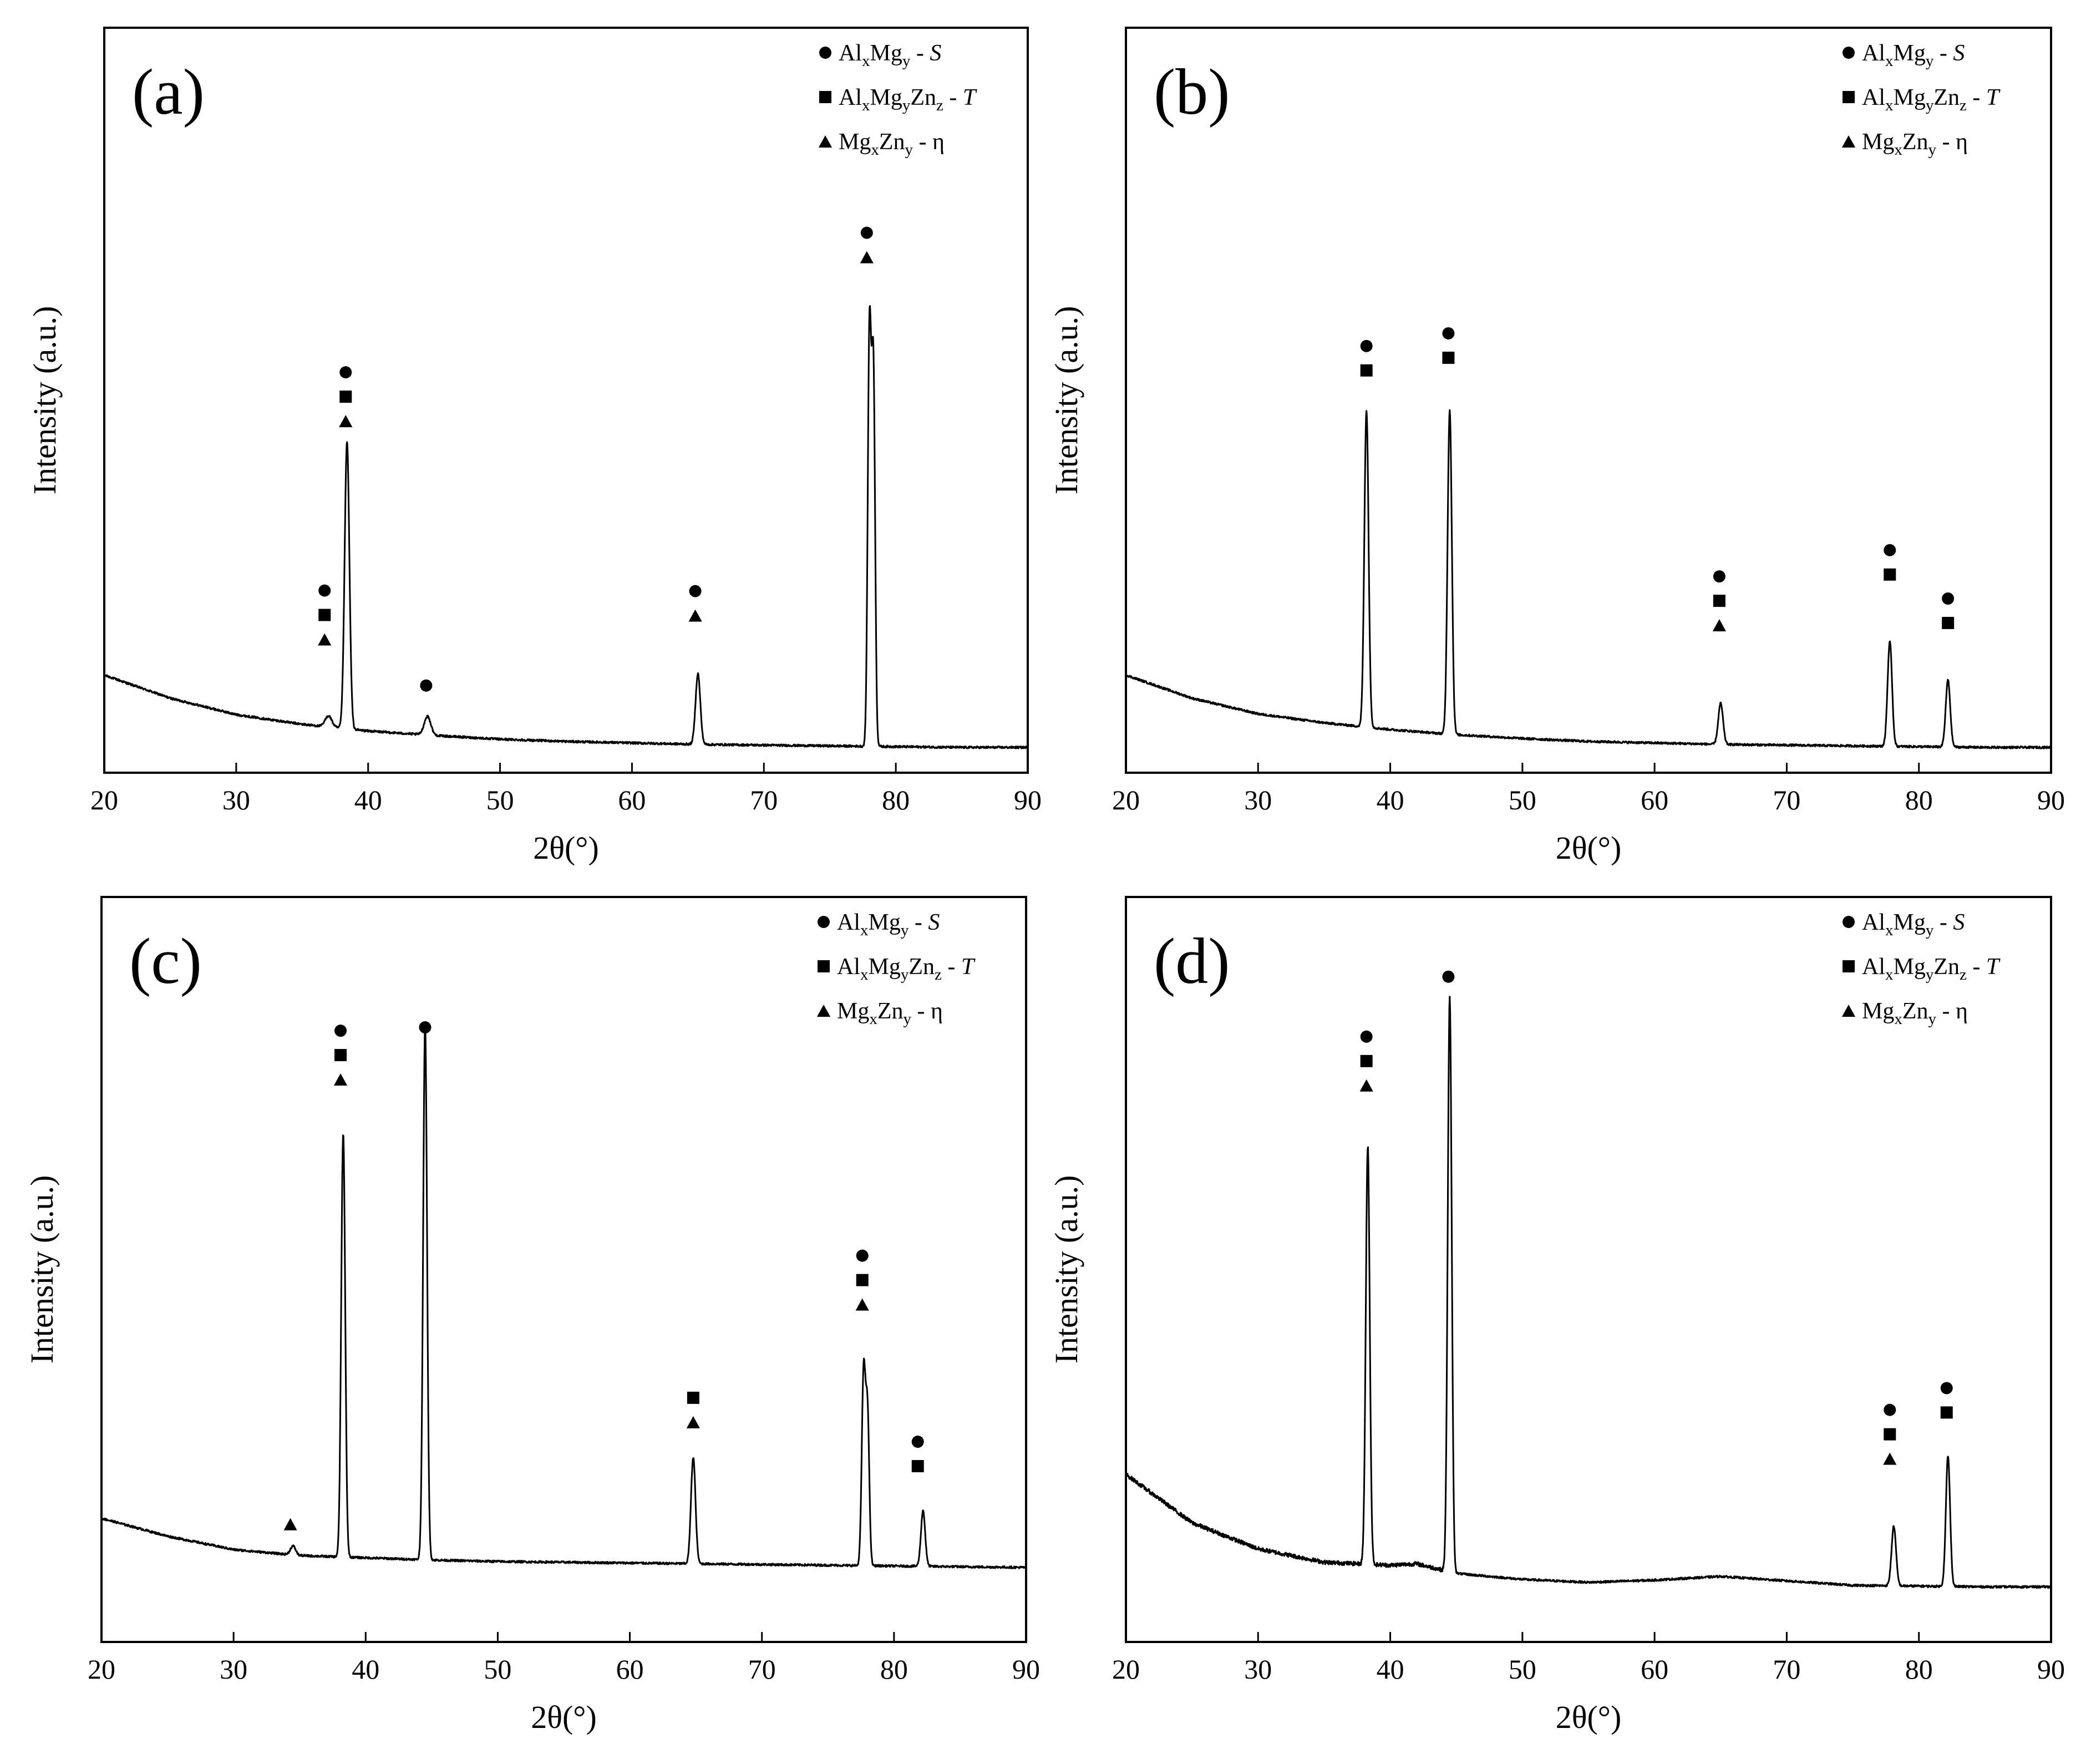 This screenshot has height=1764, width=2086. What do you see at coordinates (165, 961) in the screenshot?
I see `panel-label: (c)` at bounding box center [165, 961].